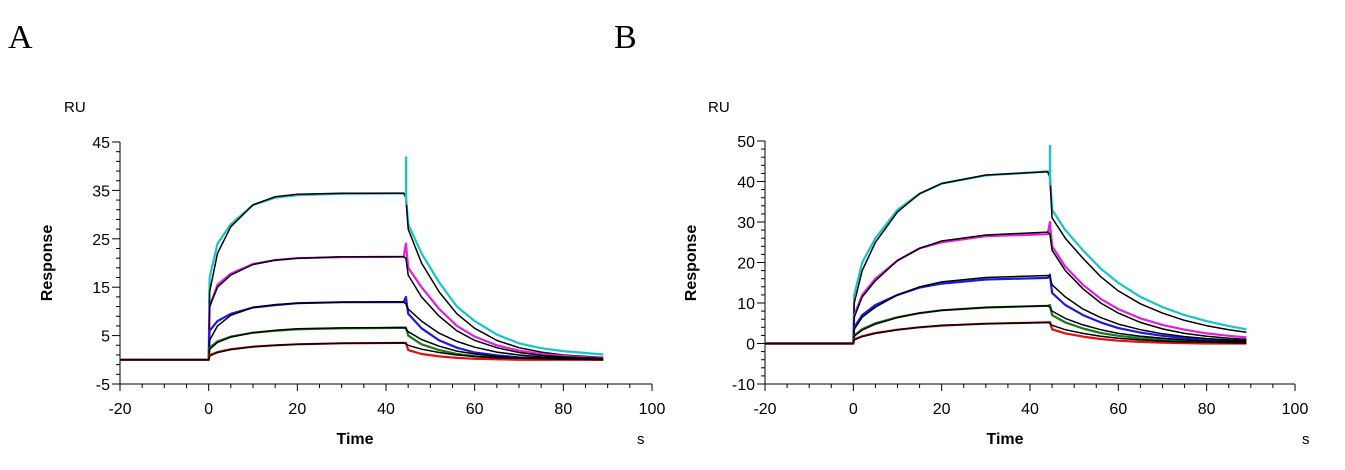 Image resolution: width=1345 pixels, height=470 pixels. I want to click on y-tick-label: 30, so click(746, 223).